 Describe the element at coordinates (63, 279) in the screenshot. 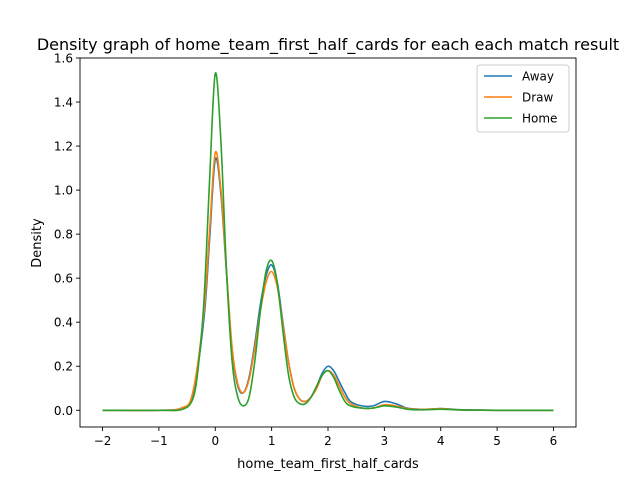

I see `y-tick-label: 0.6` at that location.